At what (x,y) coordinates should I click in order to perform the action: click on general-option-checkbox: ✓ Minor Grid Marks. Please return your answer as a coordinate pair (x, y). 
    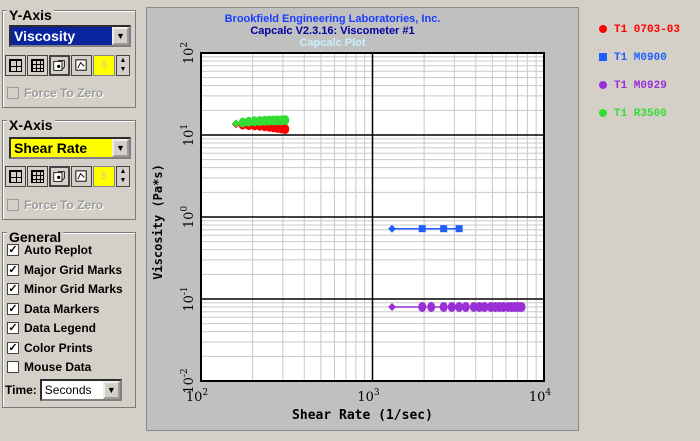
    Looking at the image, I should click on (65, 289).